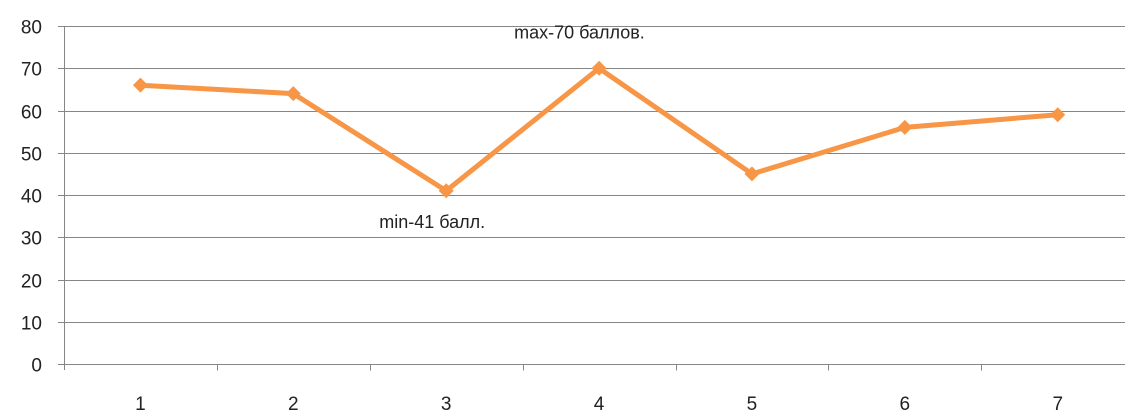  I want to click on y-tick-label: 60, so click(31, 113).